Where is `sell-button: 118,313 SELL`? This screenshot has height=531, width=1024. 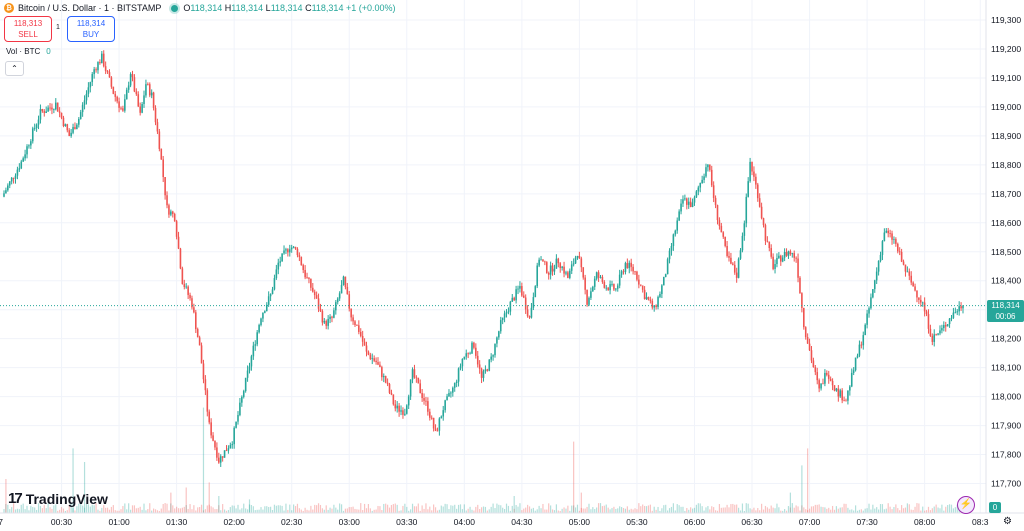 sell-button: 118,313 SELL is located at coordinates (28, 29).